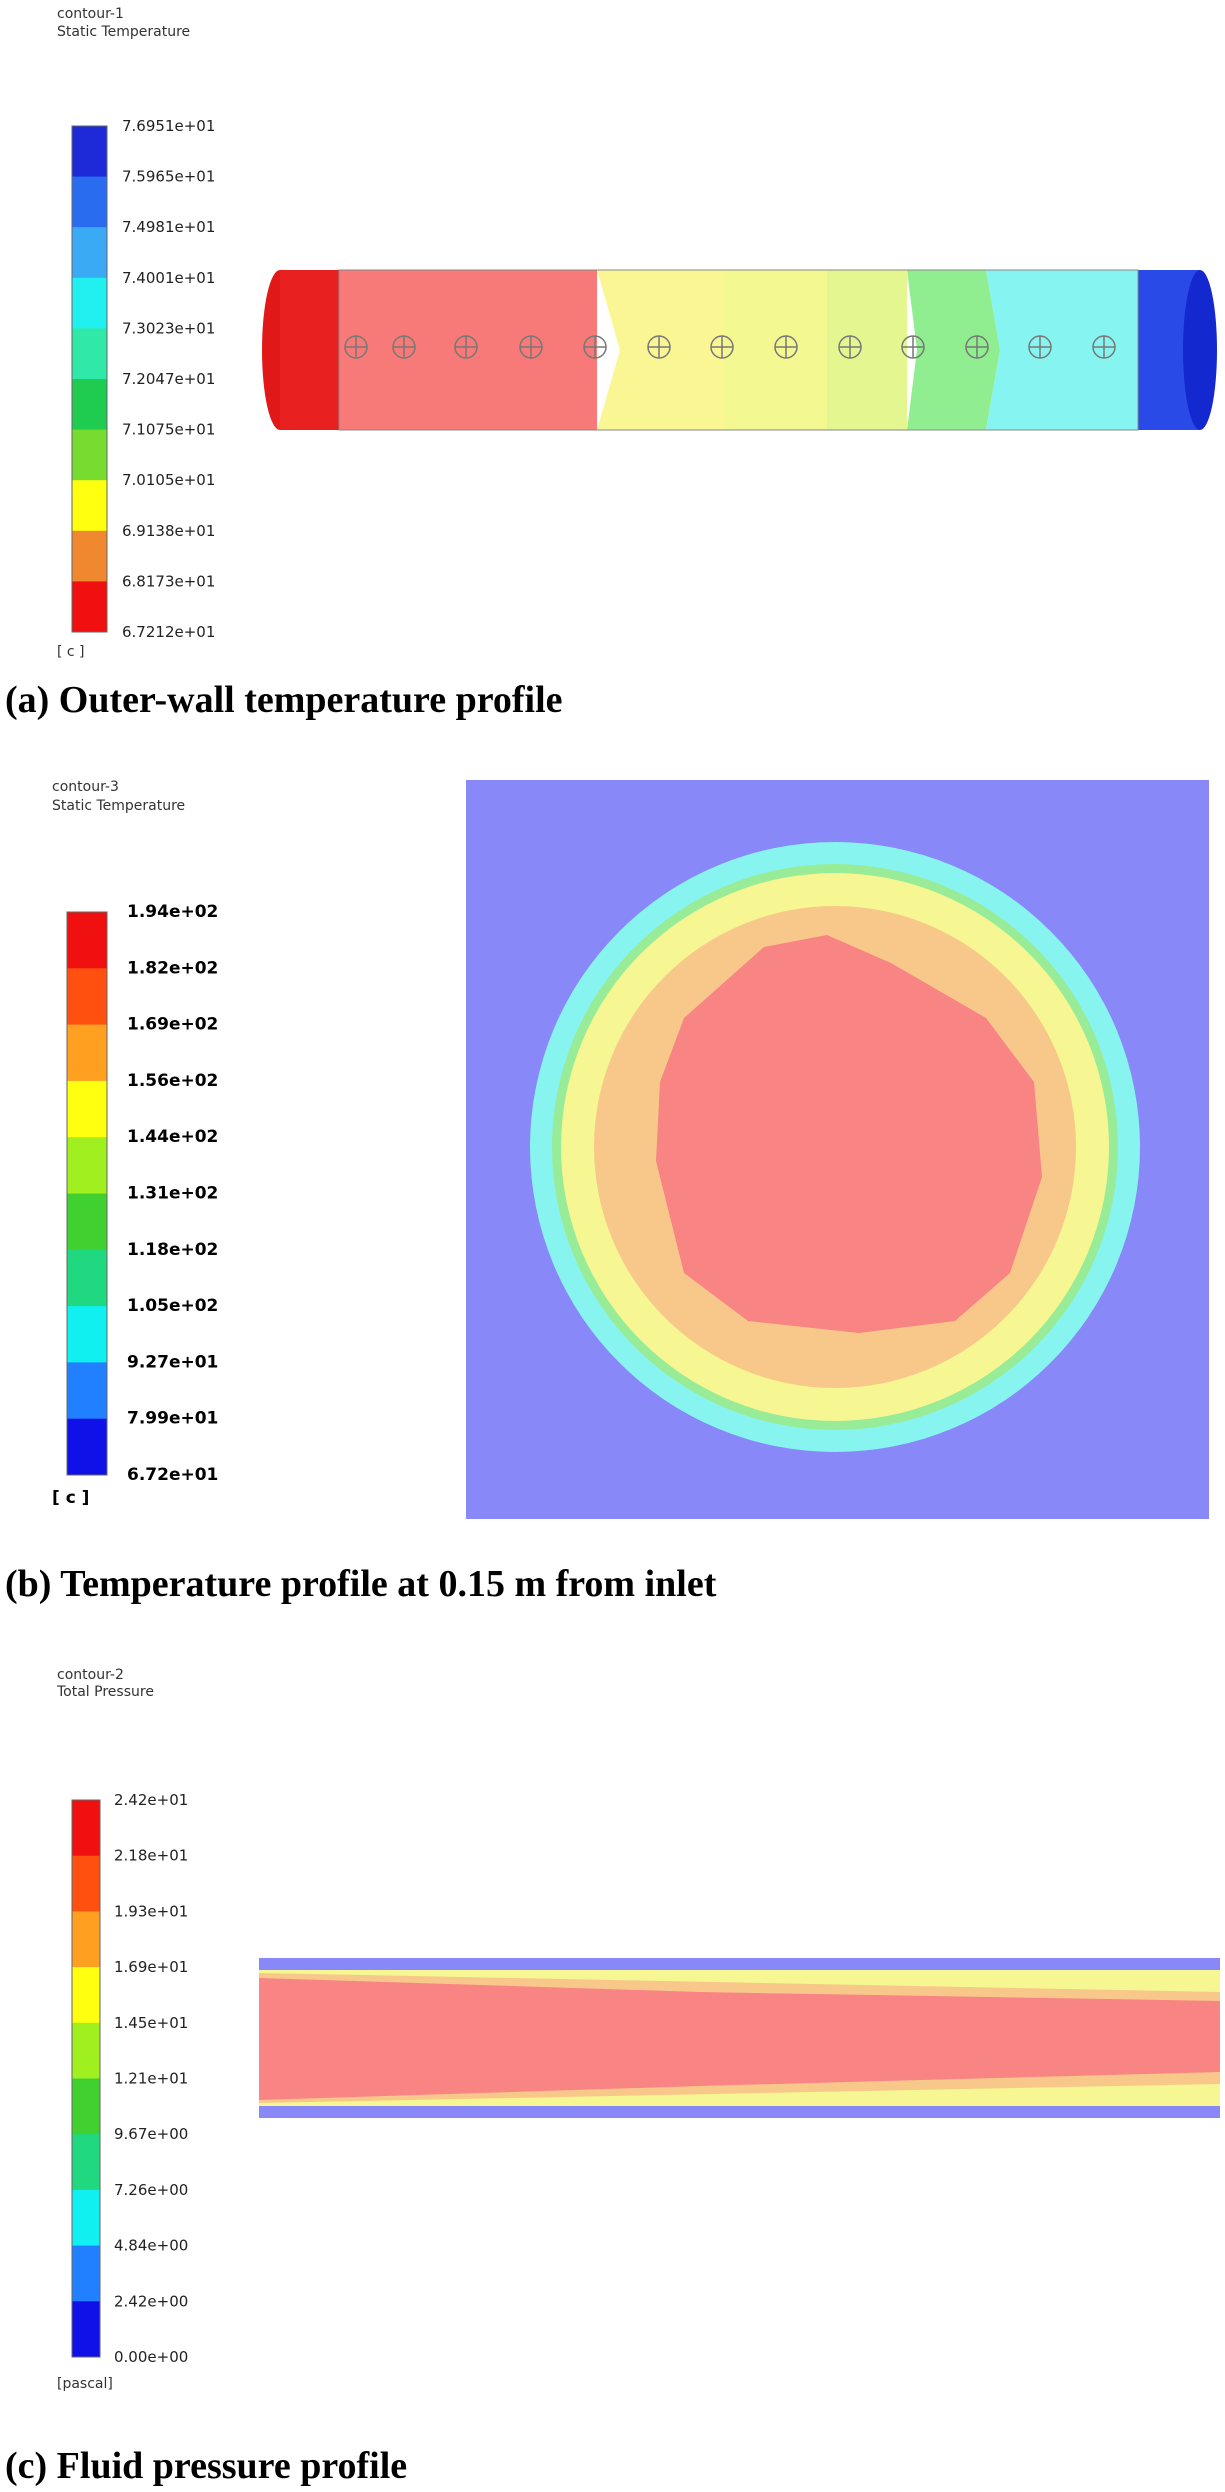 The image size is (1225, 2492). What do you see at coordinates (168, 581) in the screenshot?
I see `legend-label: 6.8173e+01` at bounding box center [168, 581].